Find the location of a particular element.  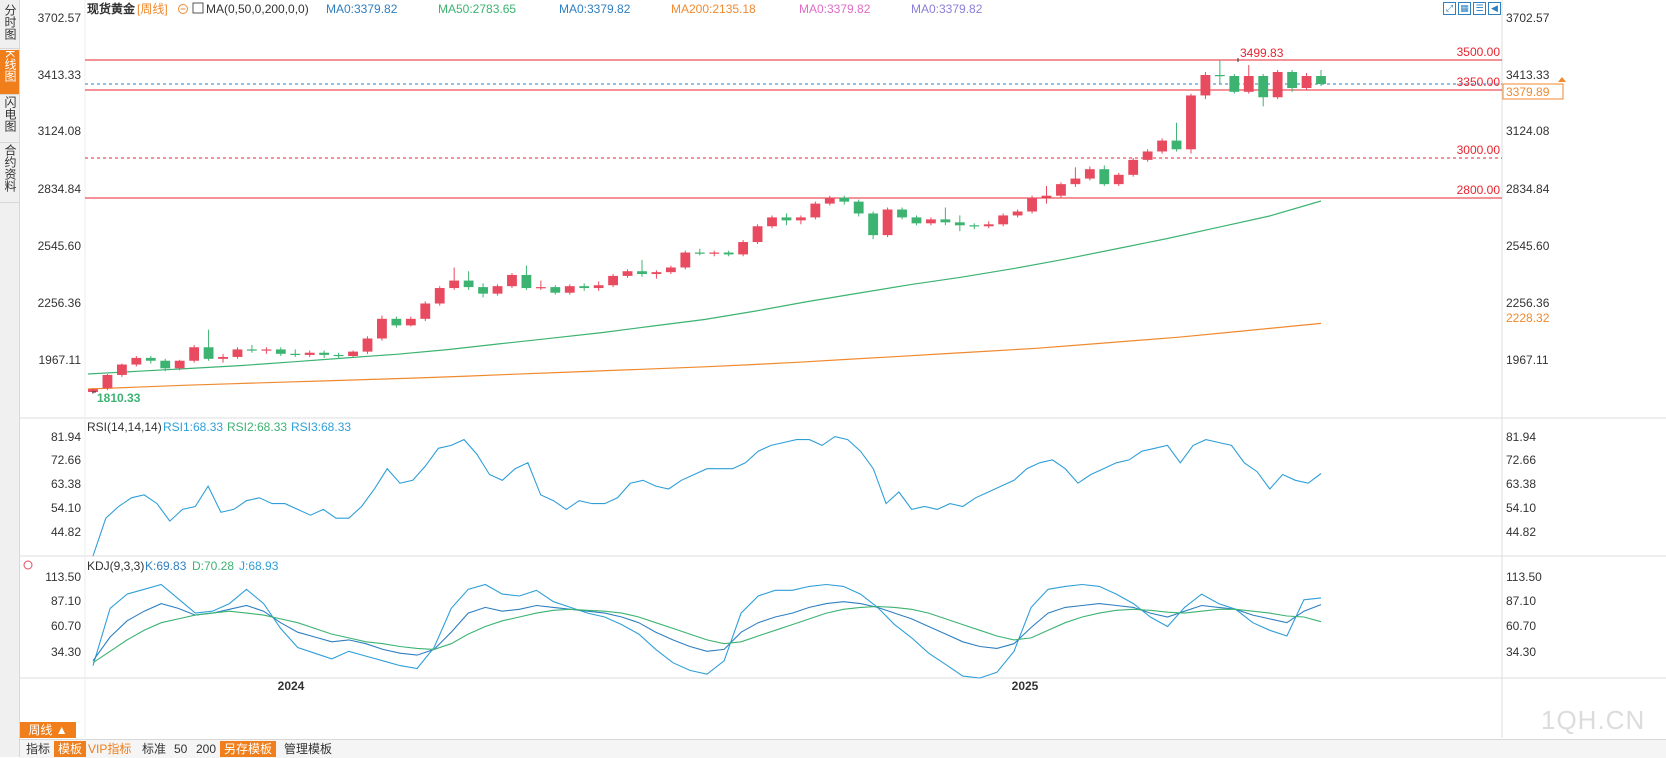

rsi-line is located at coordinates (707, 496).